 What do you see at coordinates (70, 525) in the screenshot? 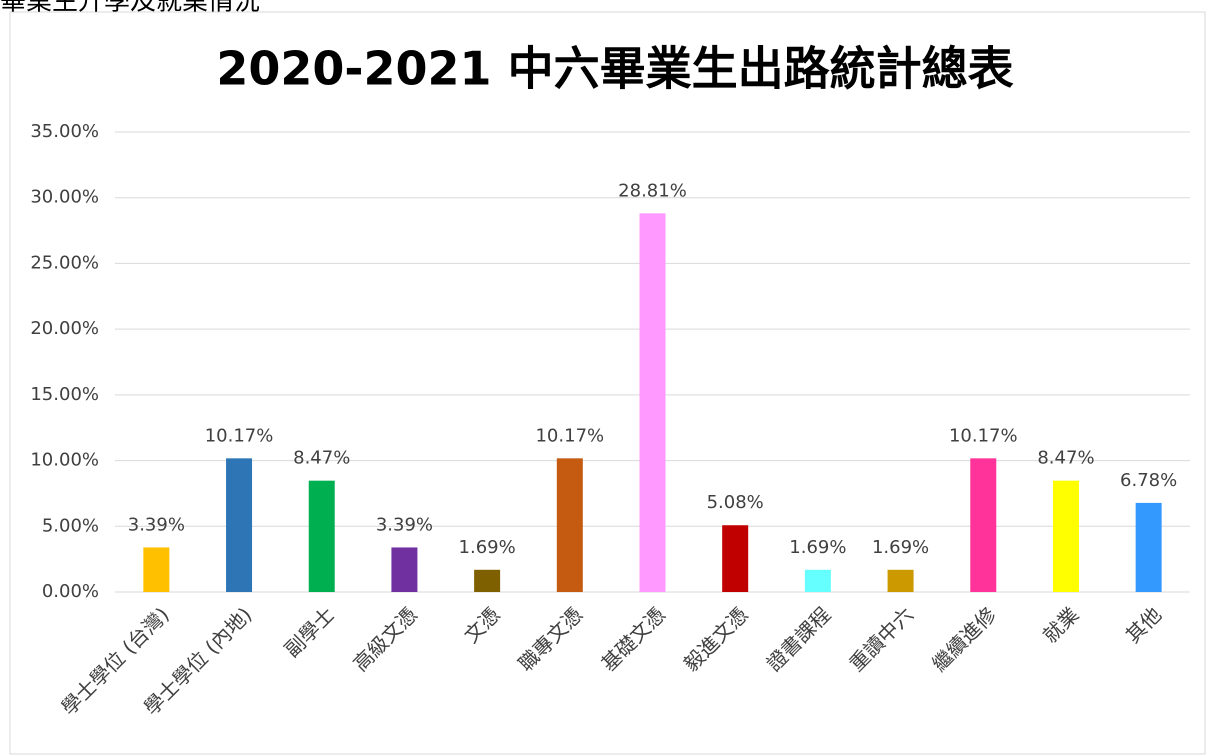
I see `y-tick-label: 5.00%` at bounding box center [70, 525].